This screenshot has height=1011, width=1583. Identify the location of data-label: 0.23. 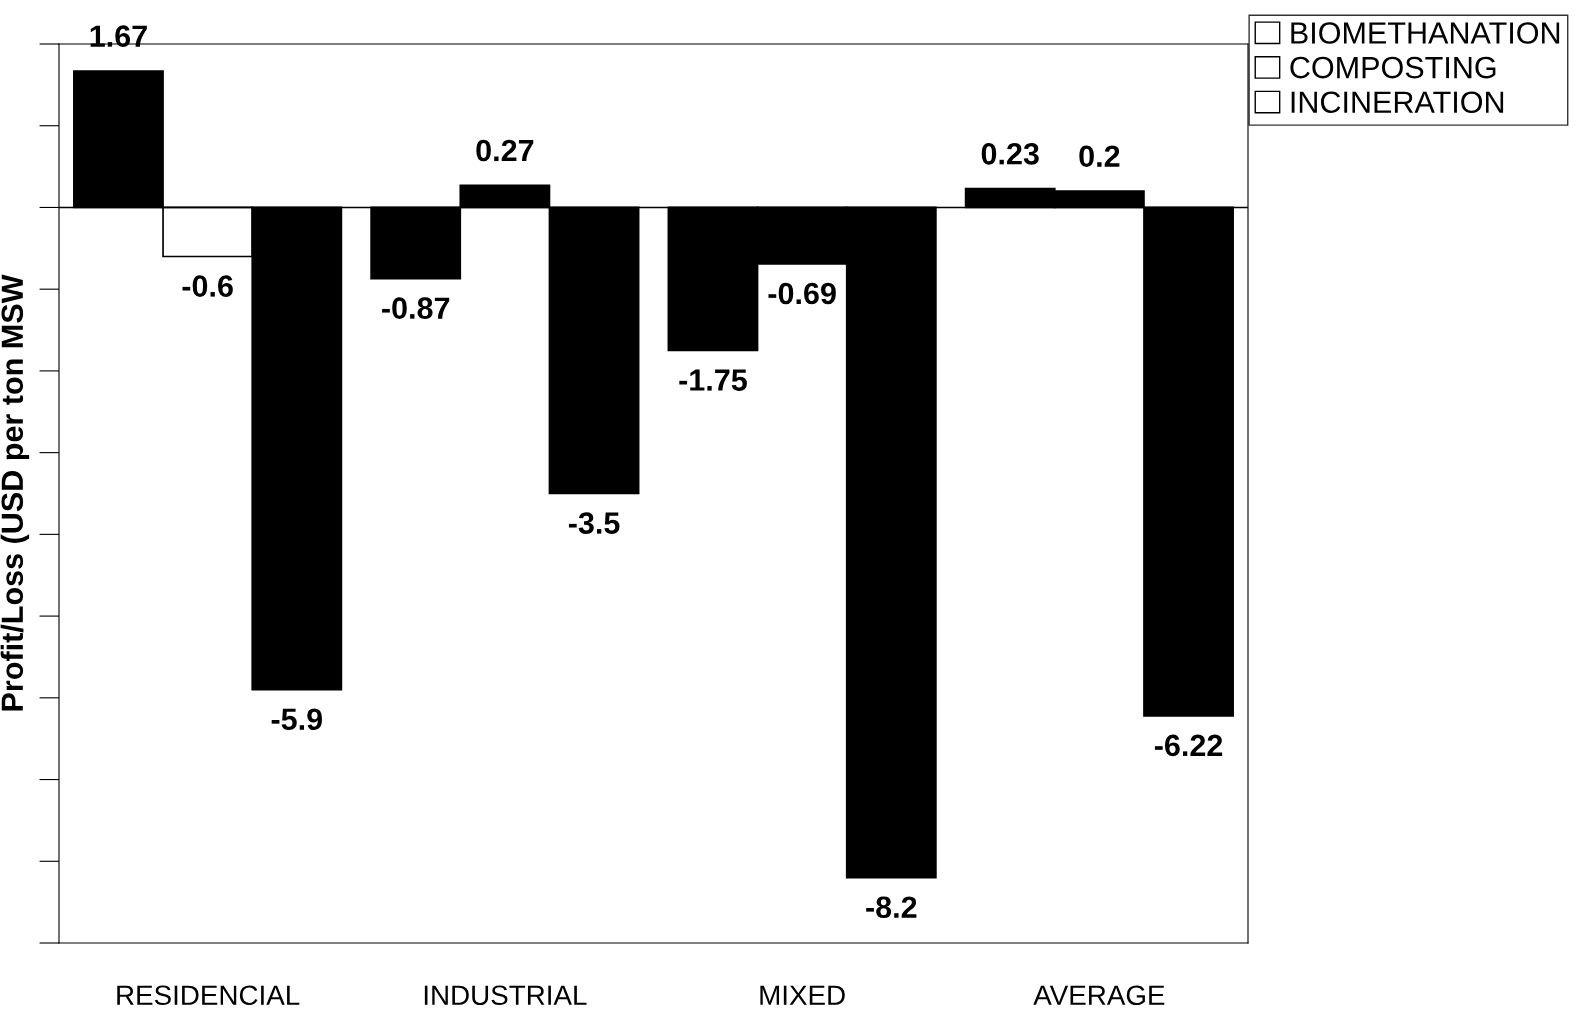
(1010, 154).